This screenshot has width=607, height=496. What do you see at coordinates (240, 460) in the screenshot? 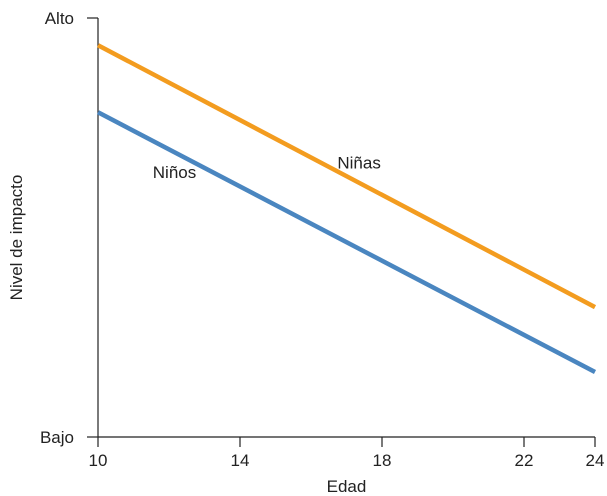
I see `x-tick-label: 14` at bounding box center [240, 460].